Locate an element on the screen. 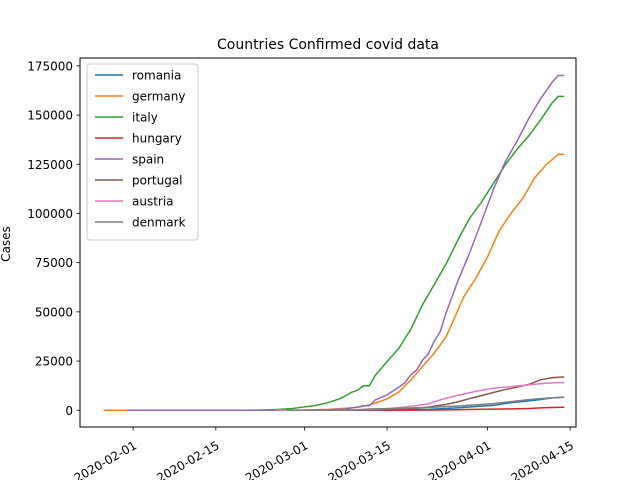 The height and width of the screenshot is (485, 640). series-line-portugal is located at coordinates (437, 394).